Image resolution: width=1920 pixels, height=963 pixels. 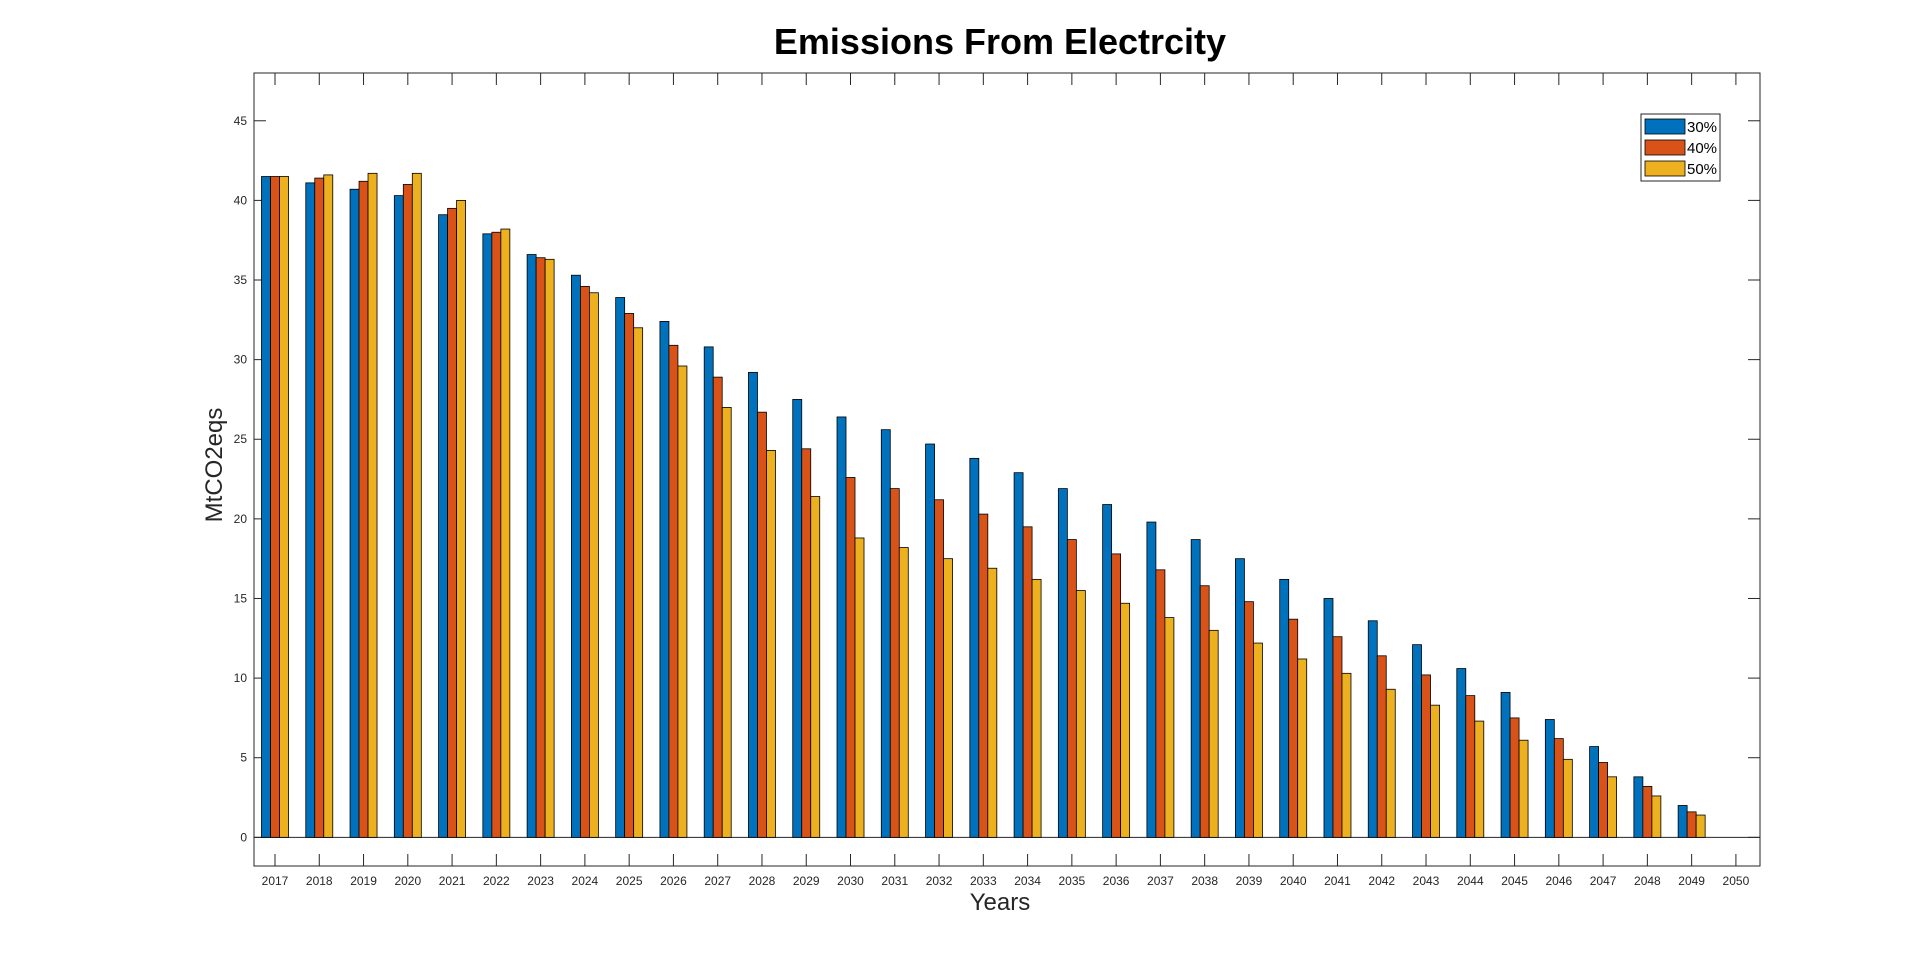 I want to click on bar-30pct-2019, so click(x=354, y=513).